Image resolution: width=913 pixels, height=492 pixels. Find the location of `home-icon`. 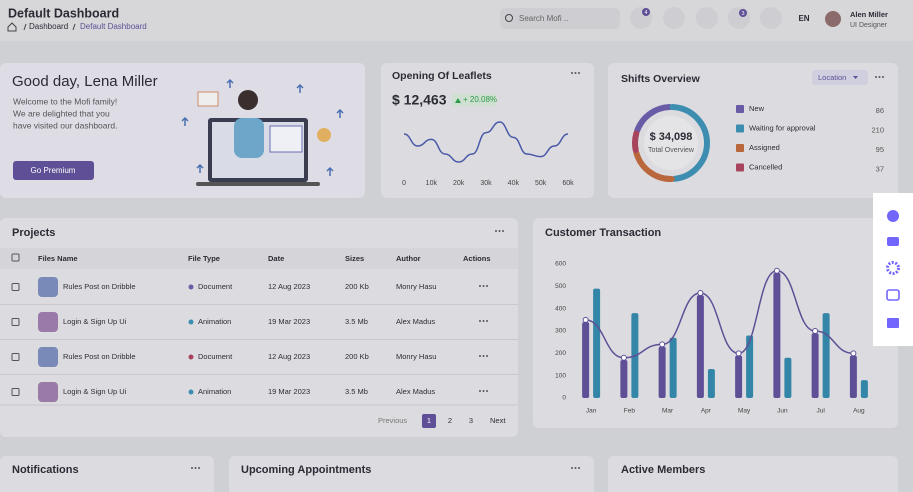

home-icon is located at coordinates (12, 27).